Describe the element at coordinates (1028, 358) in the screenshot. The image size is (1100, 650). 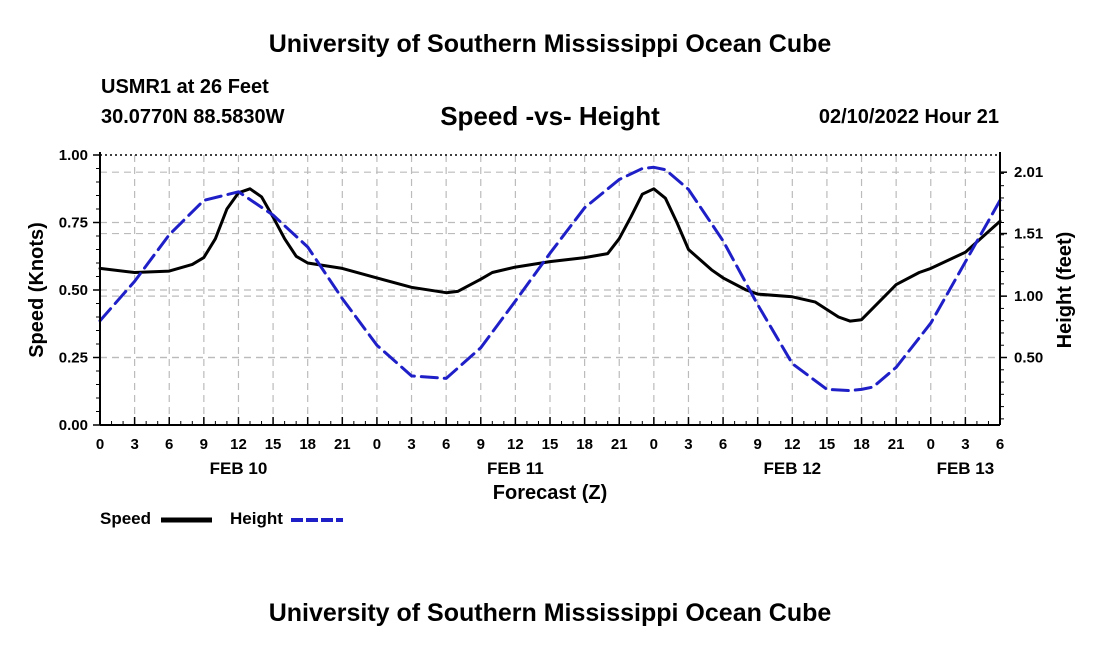
I see `y-right-tick-label: 0.50` at that location.